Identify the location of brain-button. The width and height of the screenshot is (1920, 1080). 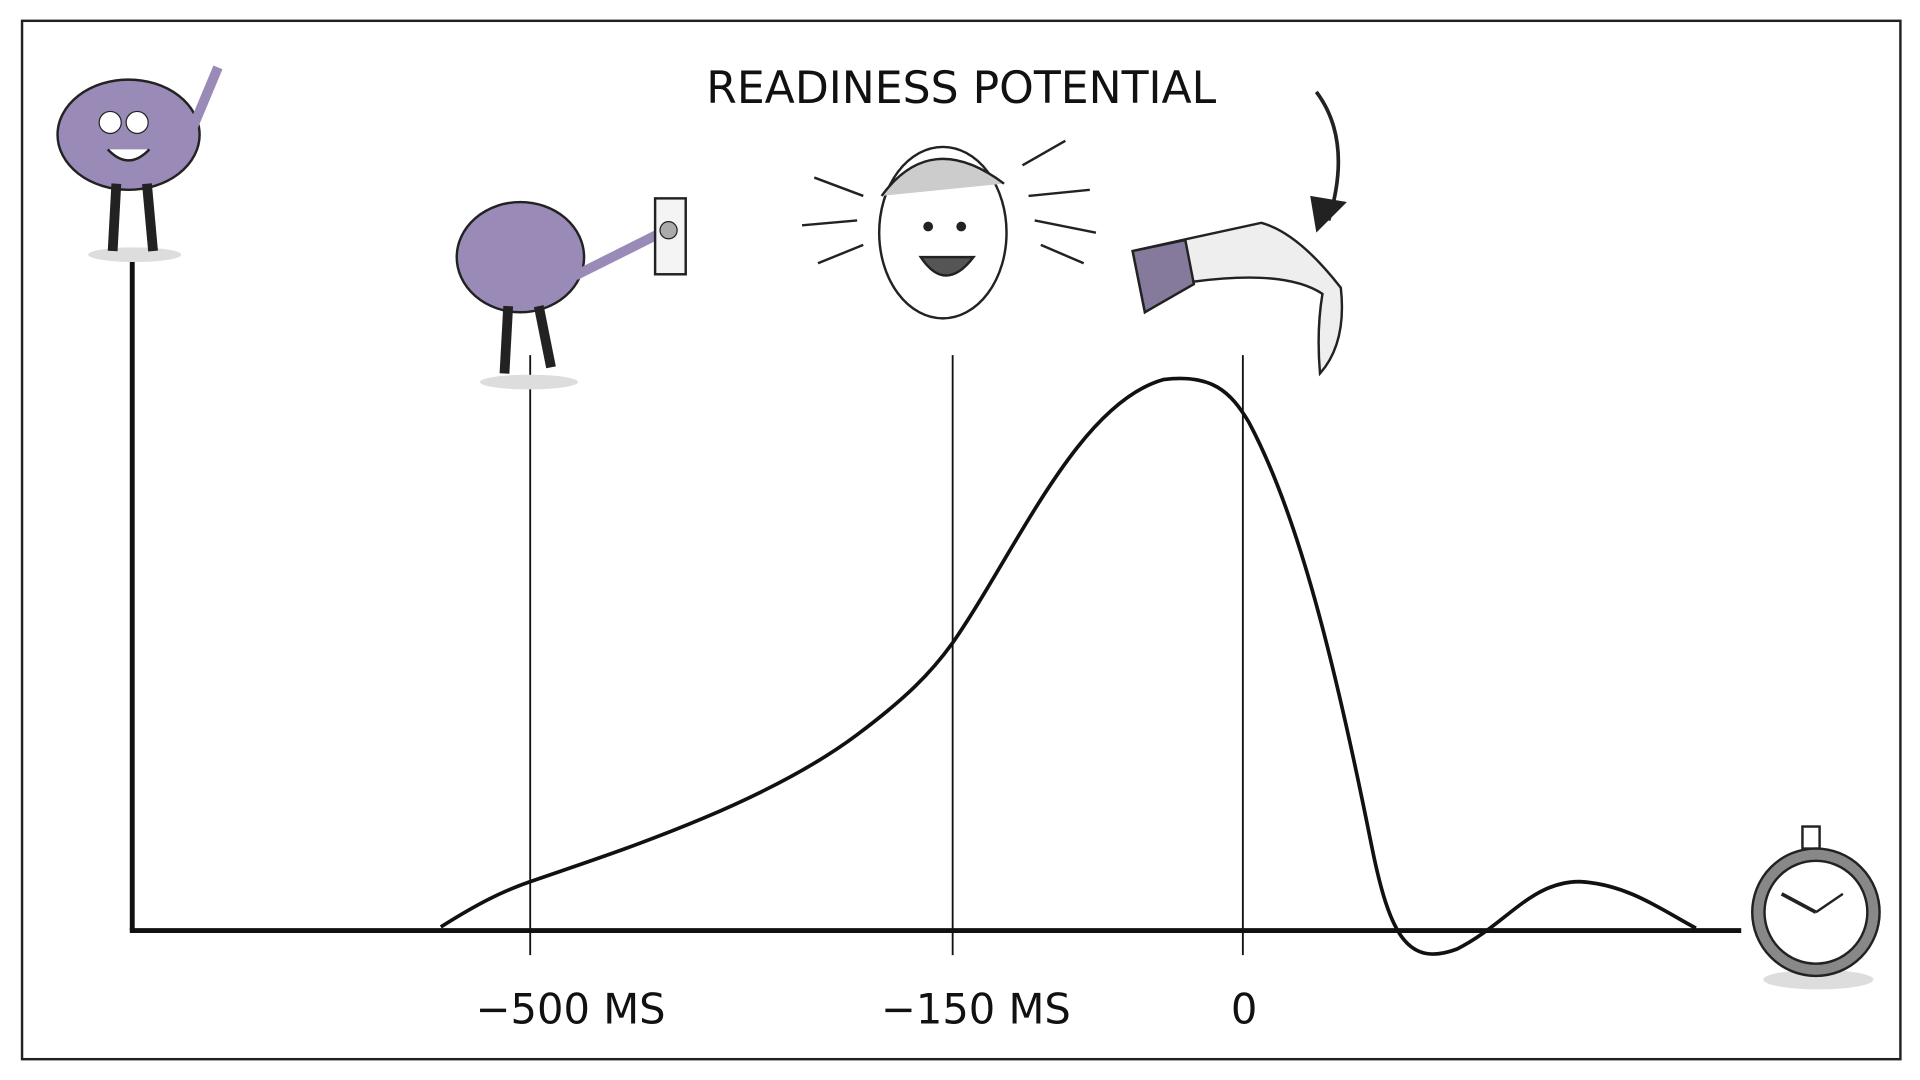
(571, 293).